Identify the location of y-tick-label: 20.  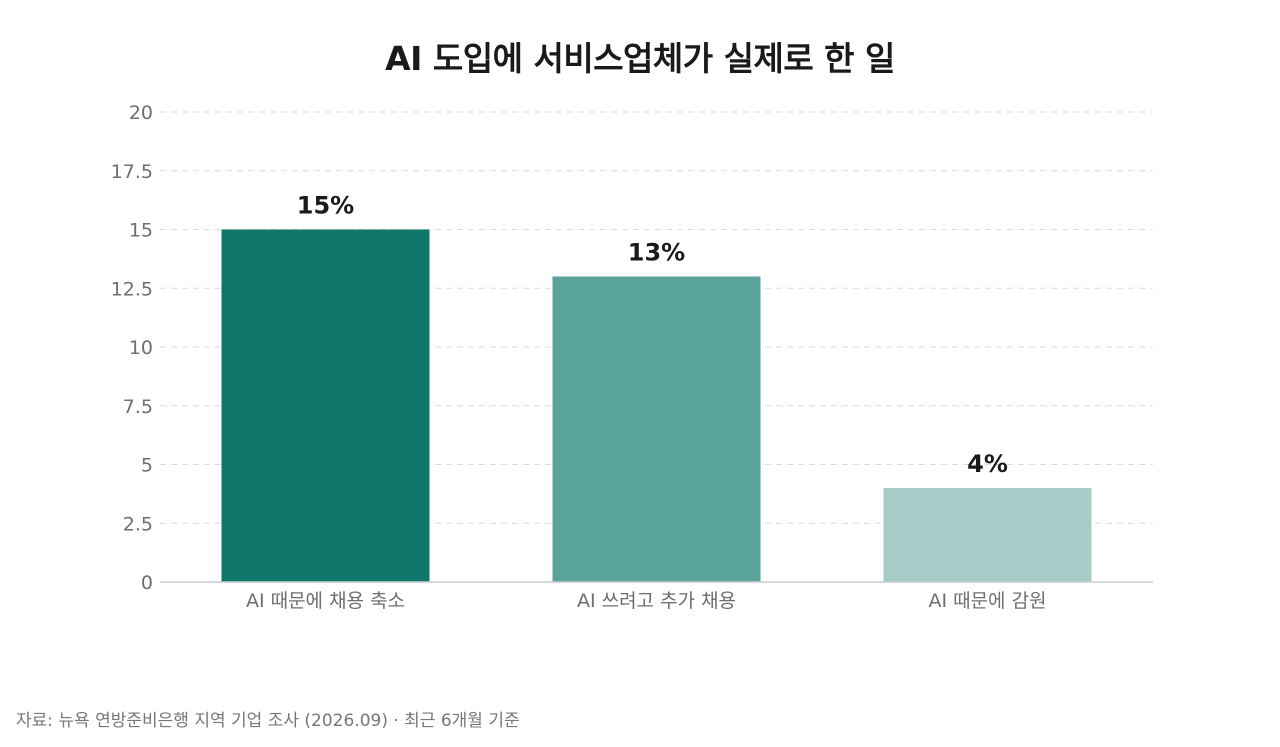
(141, 113).